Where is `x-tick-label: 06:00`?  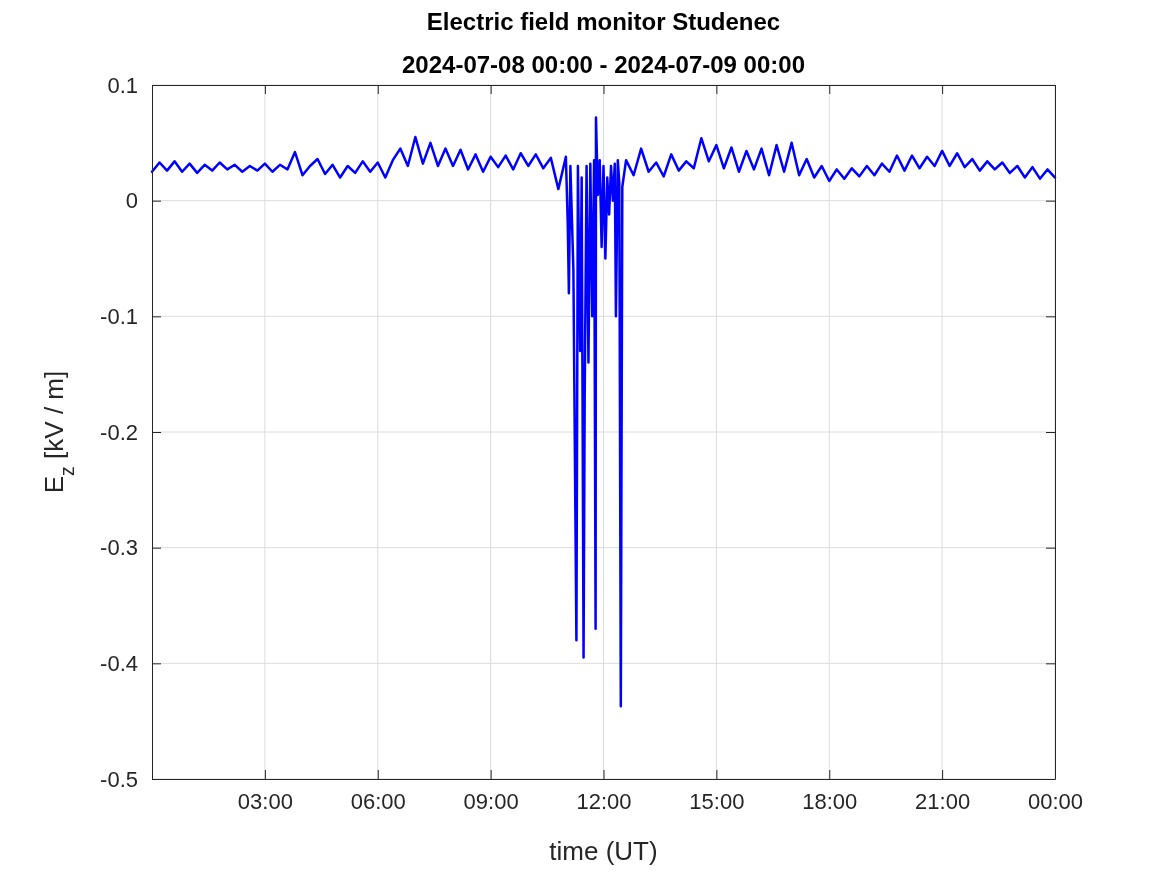
x-tick-label: 06:00 is located at coordinates (378, 801).